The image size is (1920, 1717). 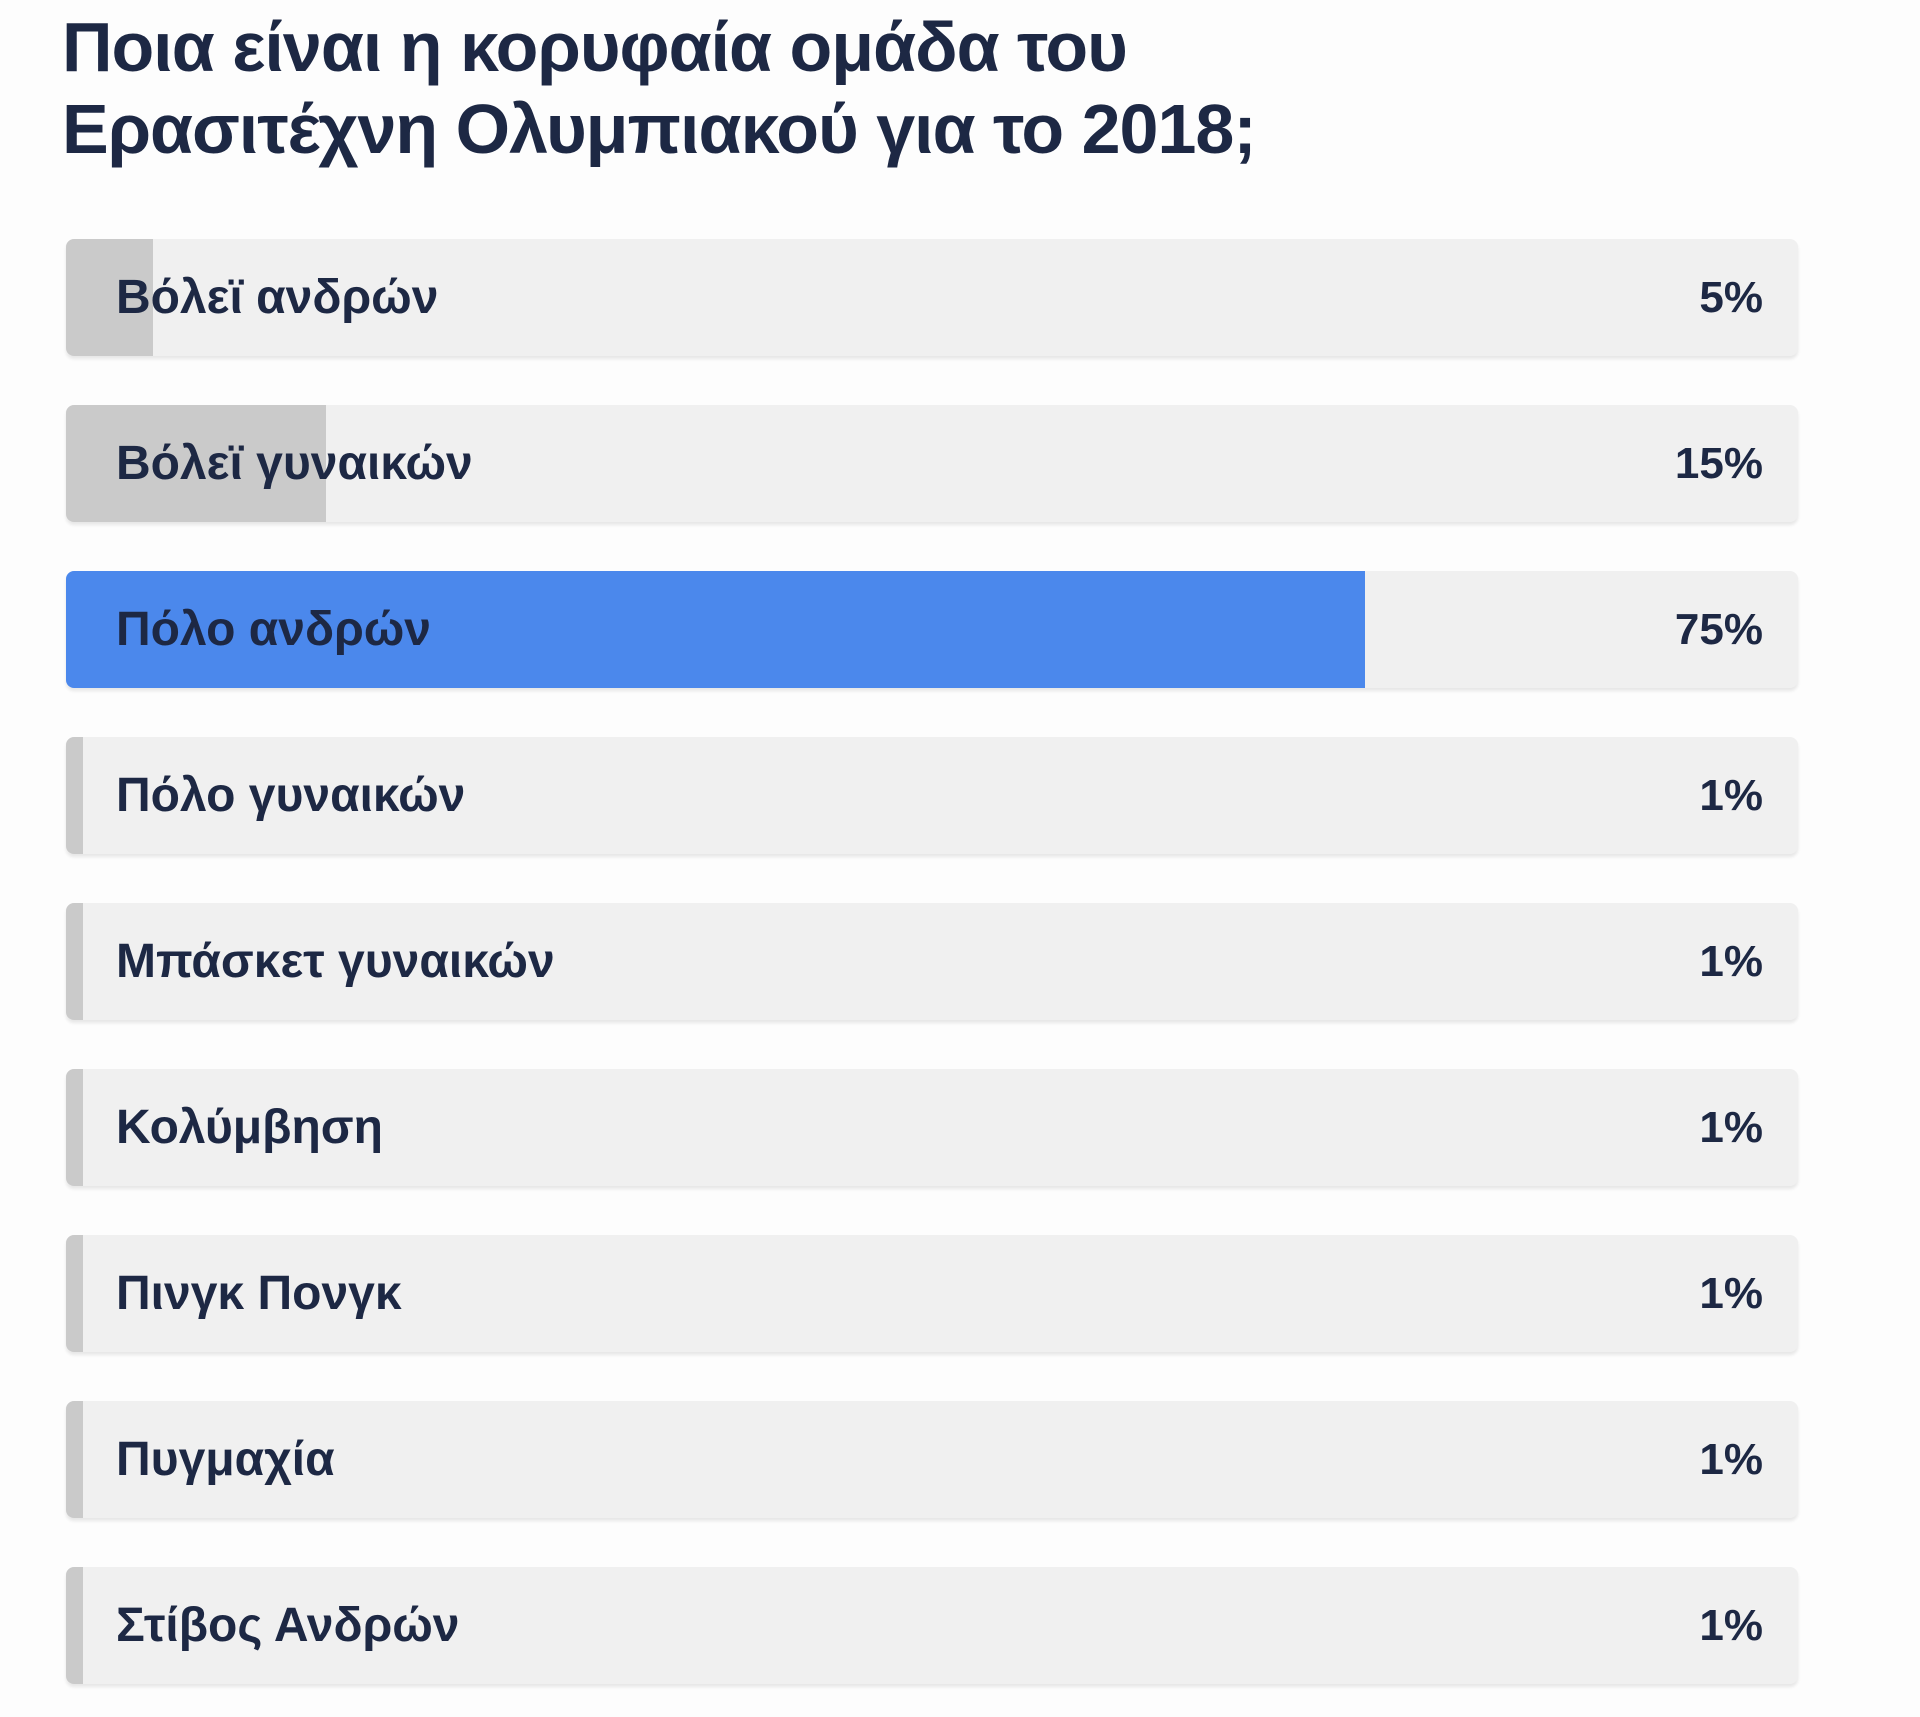 I want to click on option-percent: 15%, so click(x=1718, y=463).